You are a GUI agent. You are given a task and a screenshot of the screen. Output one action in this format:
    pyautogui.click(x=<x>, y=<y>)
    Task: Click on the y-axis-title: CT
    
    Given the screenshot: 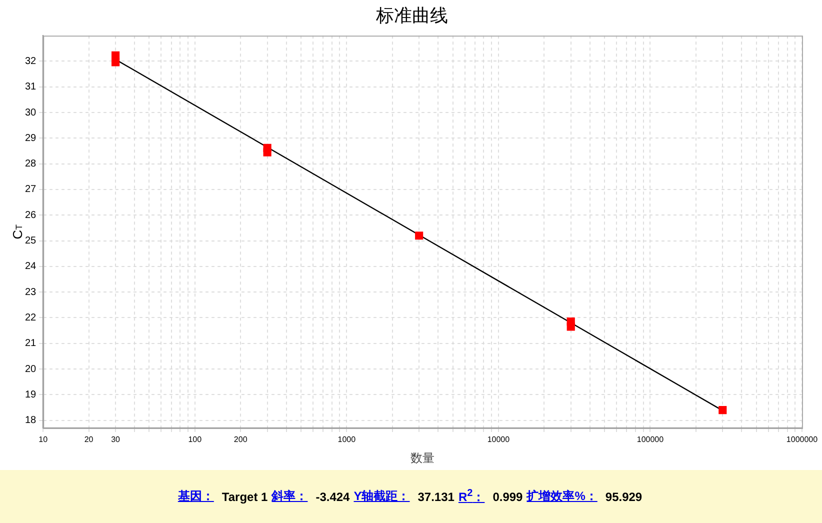 What is the action you would take?
    pyautogui.click(x=17, y=232)
    